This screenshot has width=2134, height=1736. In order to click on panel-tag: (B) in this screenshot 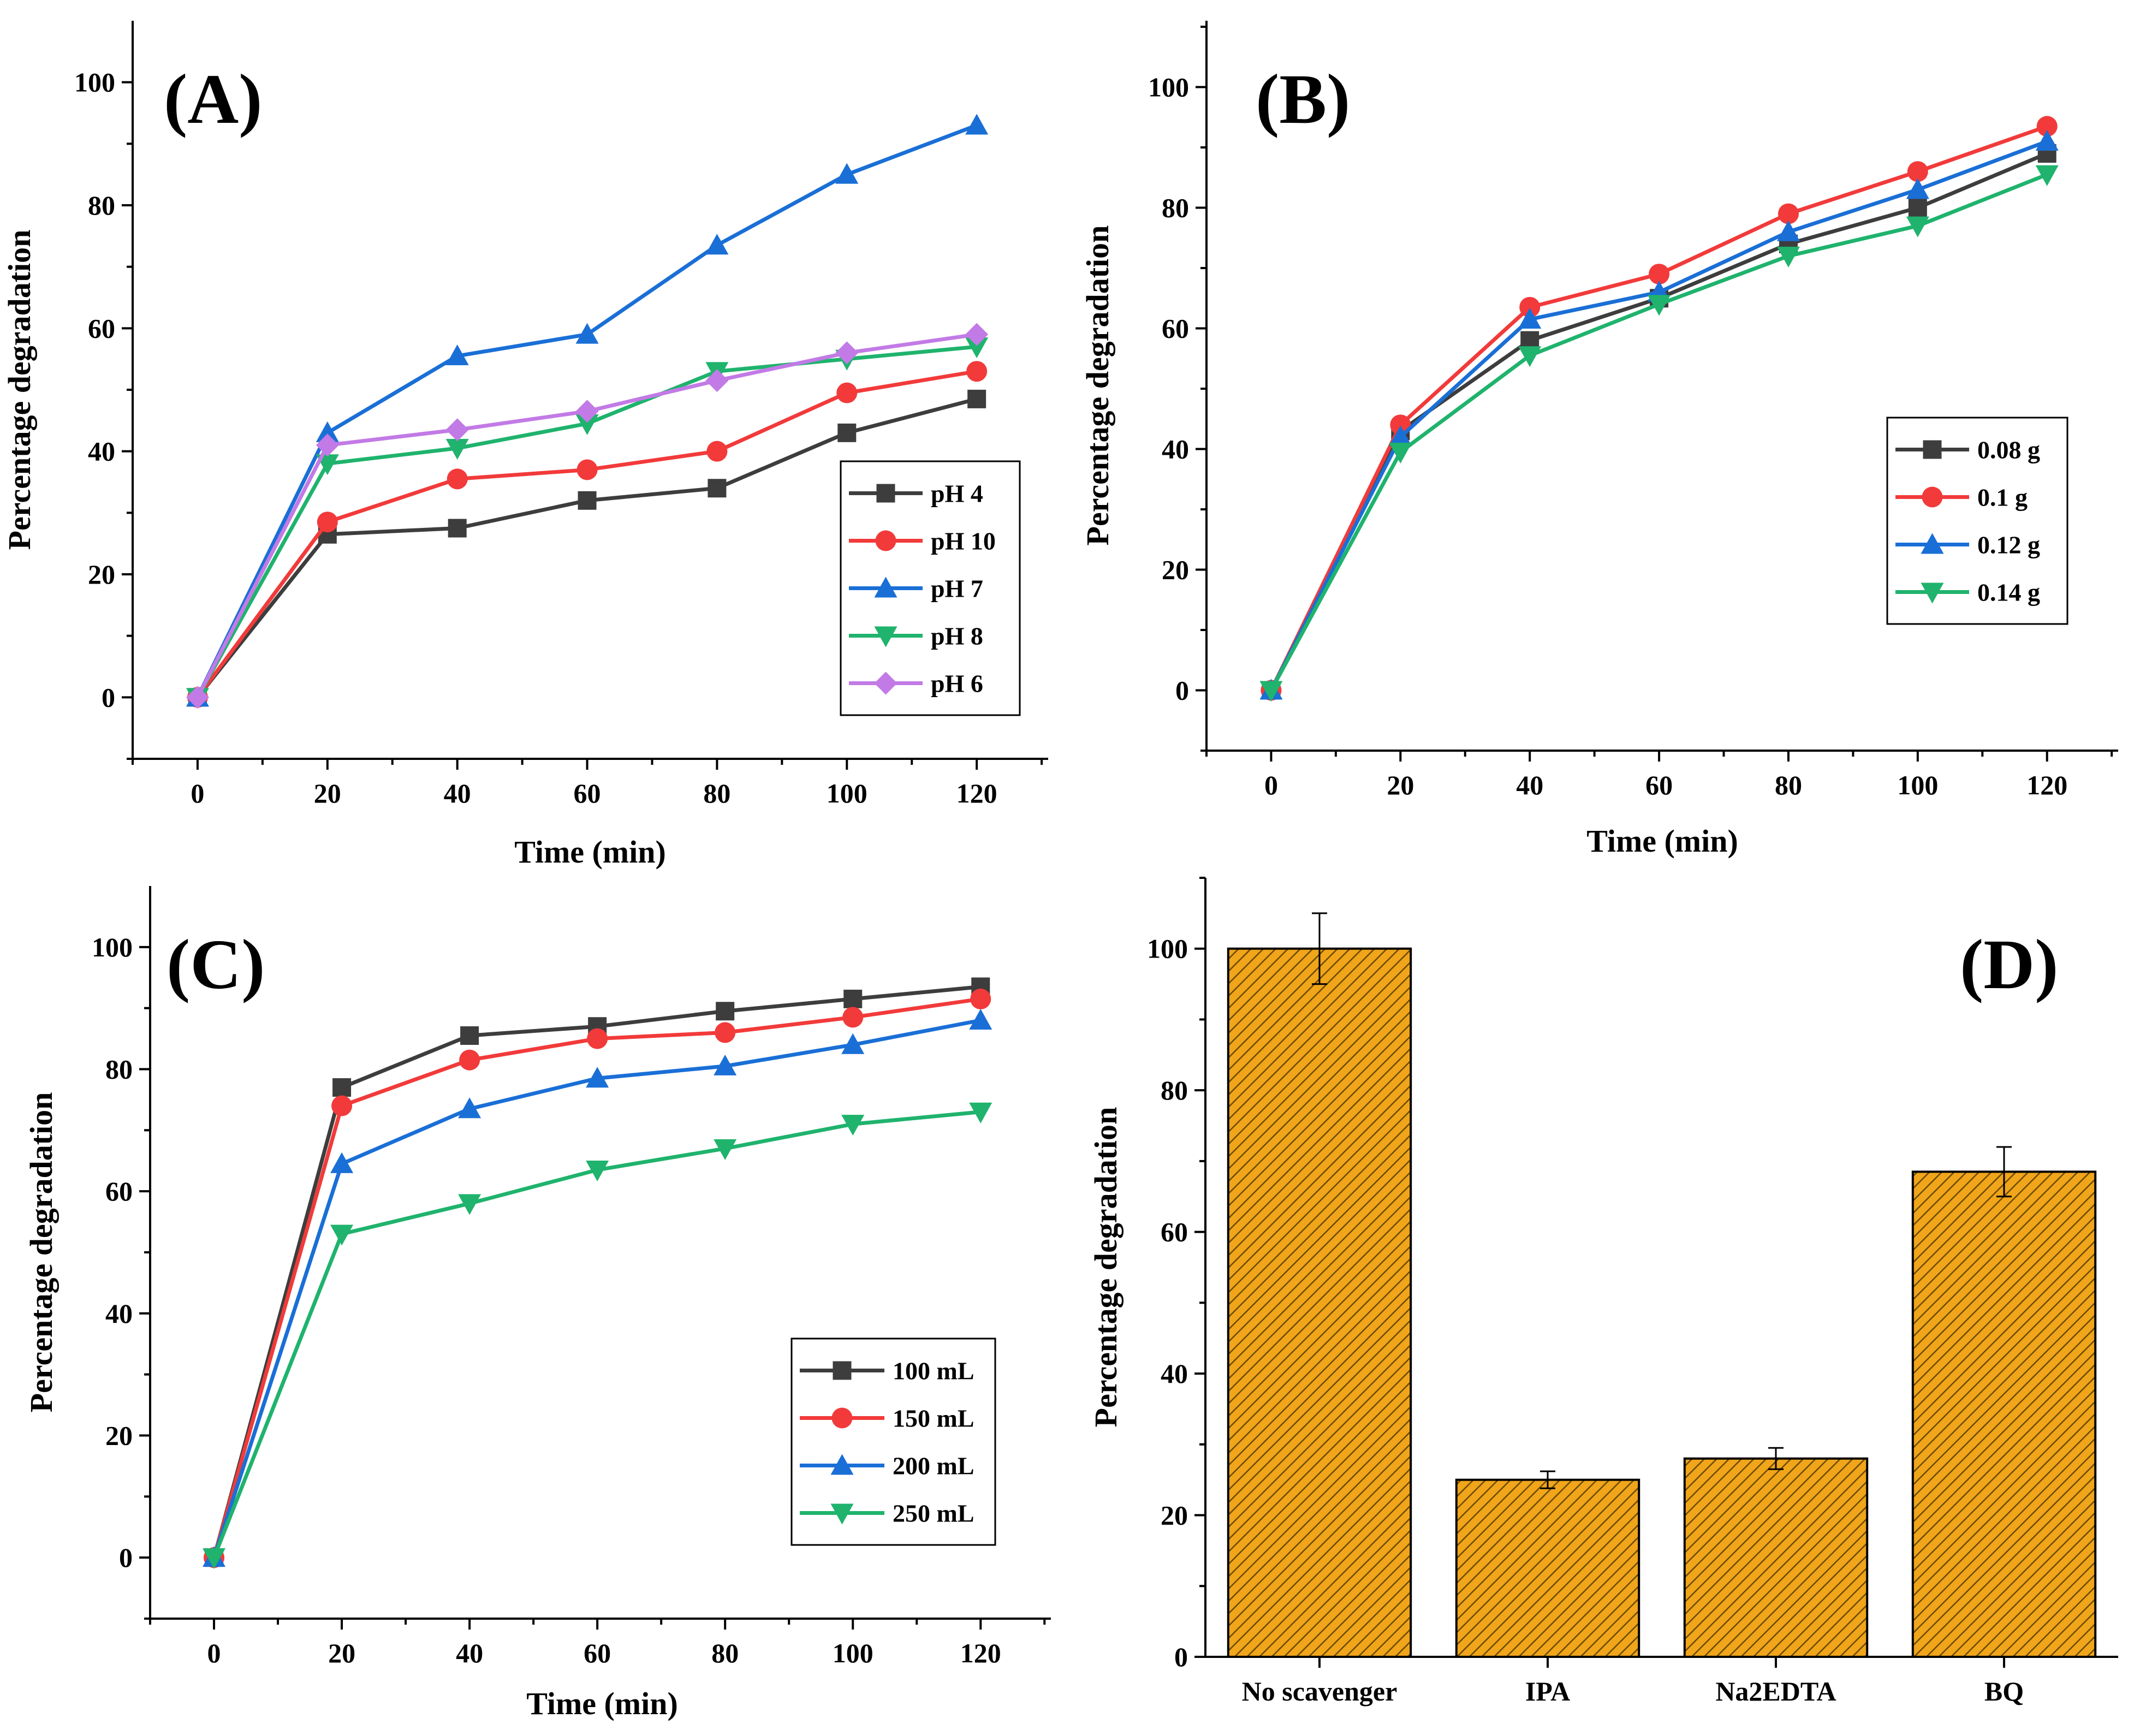, I will do `click(1303, 99)`.